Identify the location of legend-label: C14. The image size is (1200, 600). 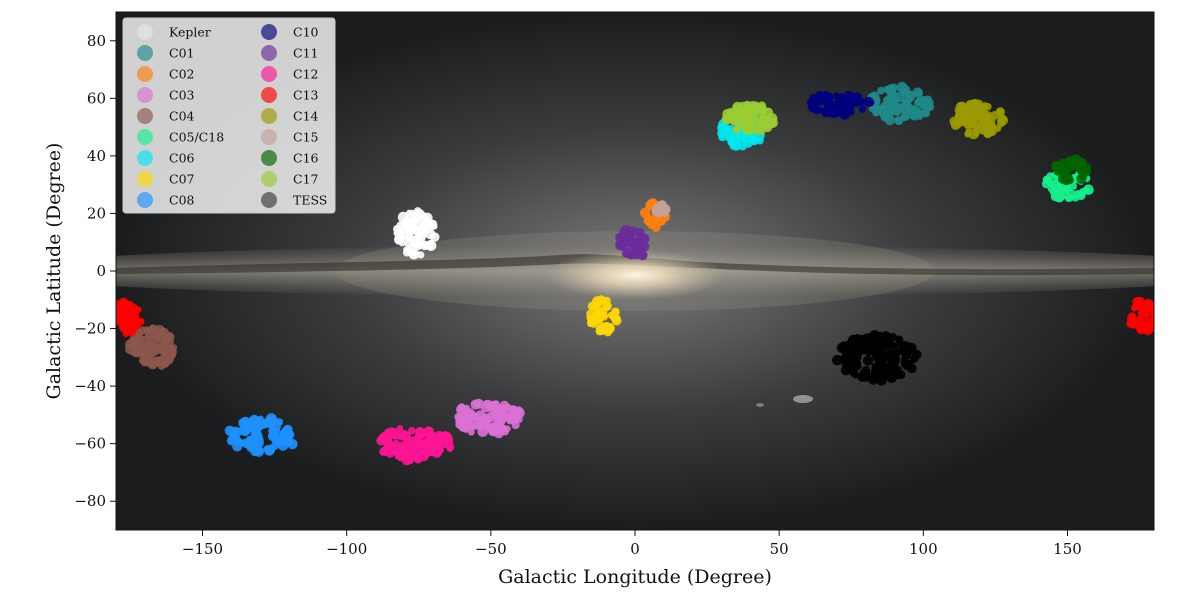
(306, 116).